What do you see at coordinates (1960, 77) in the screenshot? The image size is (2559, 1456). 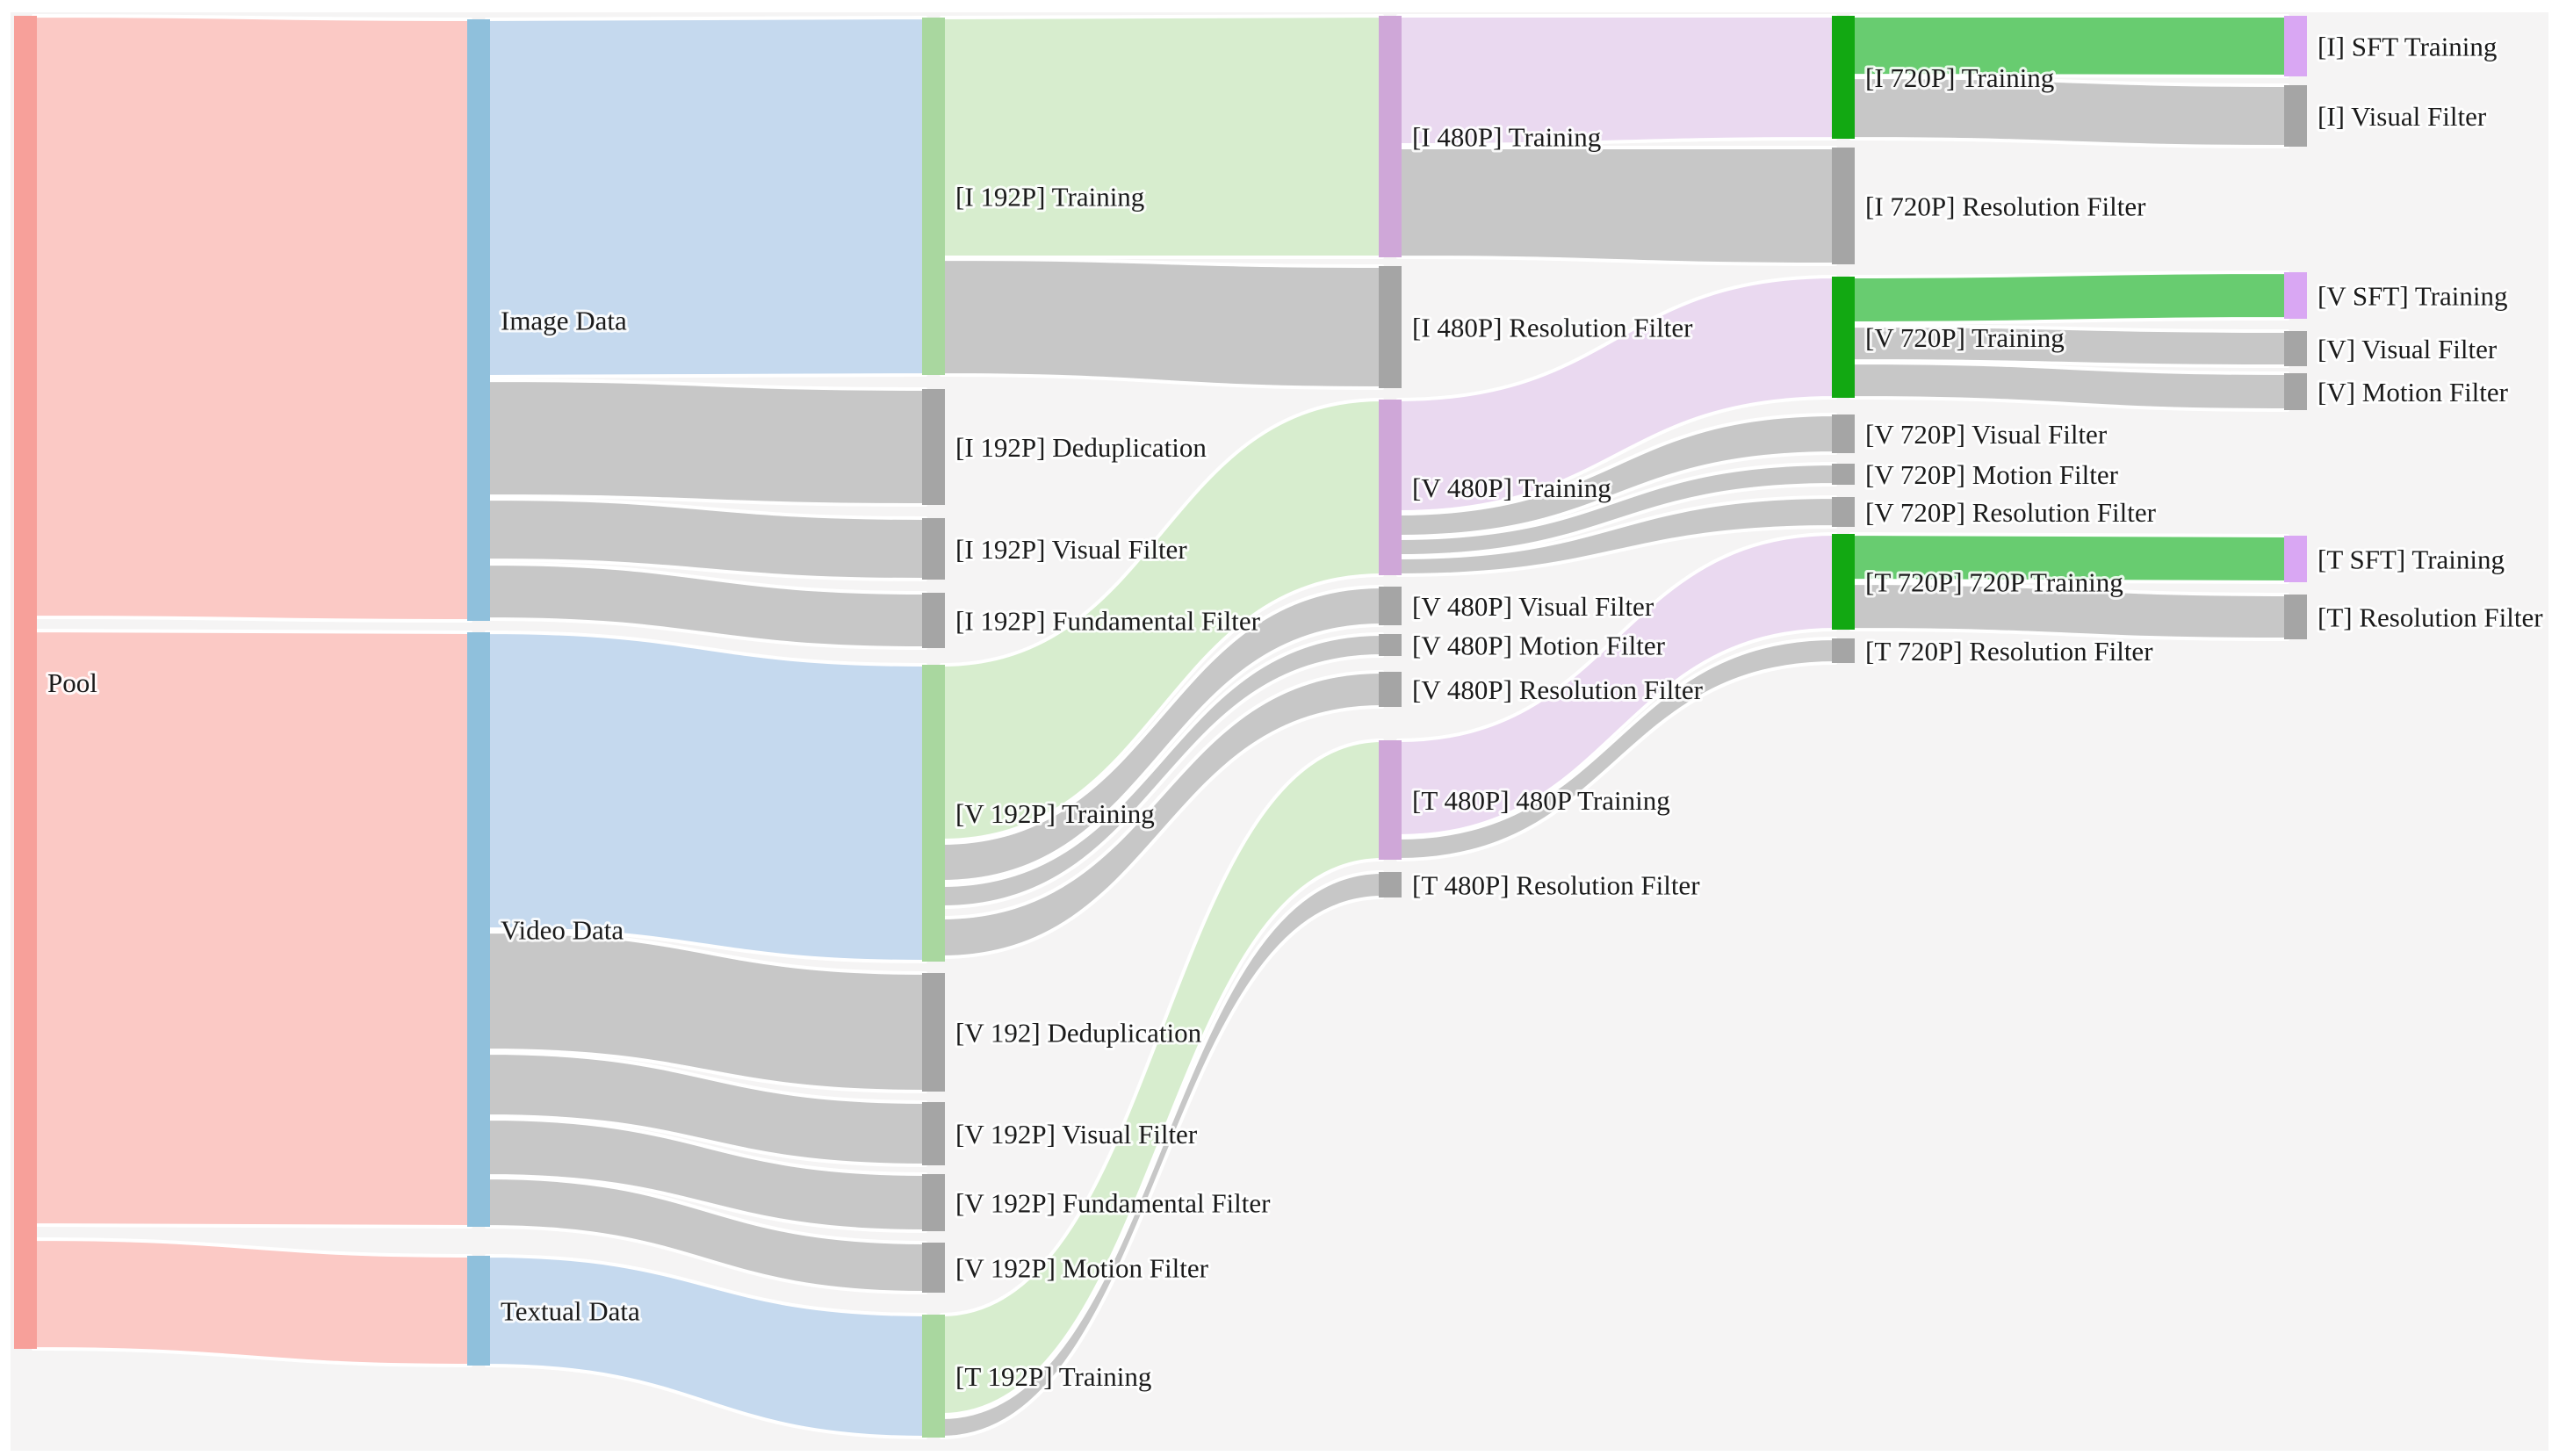 I see `label-i720t: [I 720P] Training` at bounding box center [1960, 77].